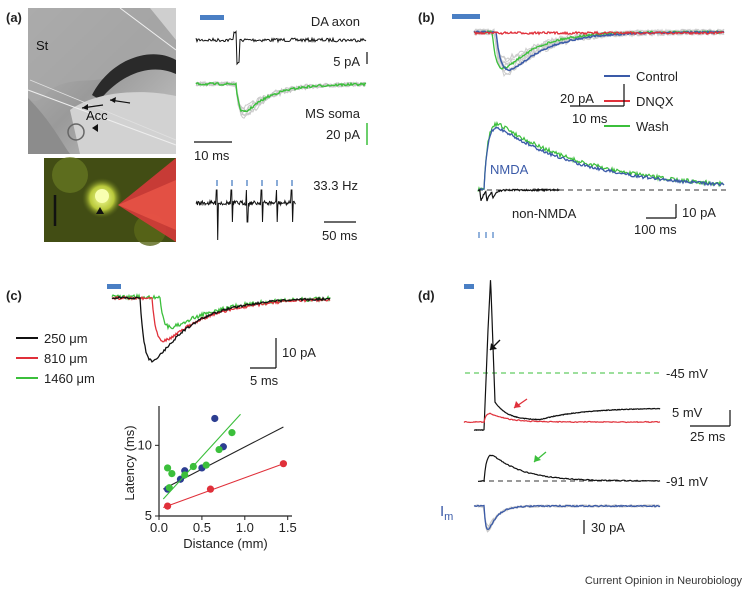 The height and width of the screenshot is (590, 754). I want to click on time-scale-label-b: 10 ms, so click(590, 118).